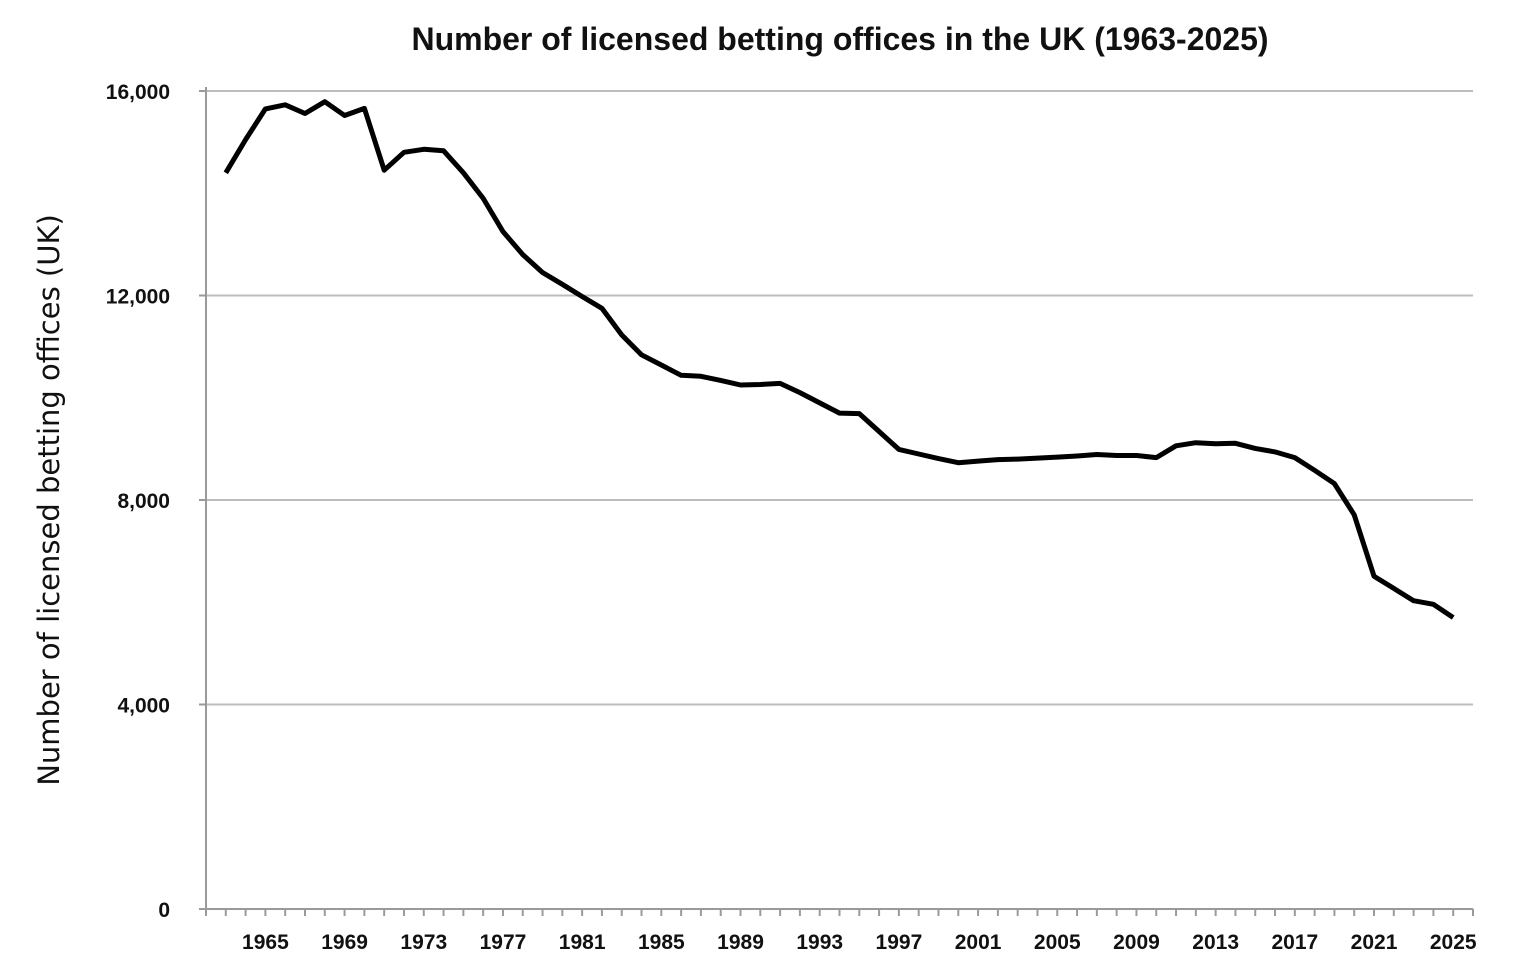  Describe the element at coordinates (899, 942) in the screenshot. I see `x-tick-label: 1997` at that location.